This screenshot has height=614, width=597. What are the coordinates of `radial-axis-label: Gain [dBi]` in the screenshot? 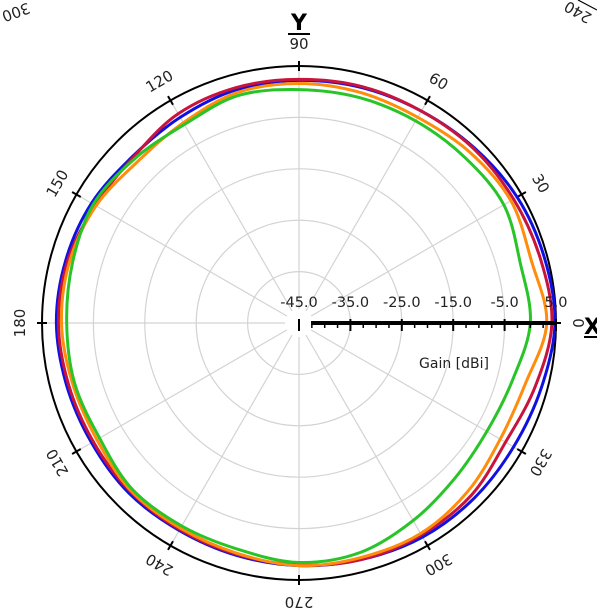 It's located at (454, 364).